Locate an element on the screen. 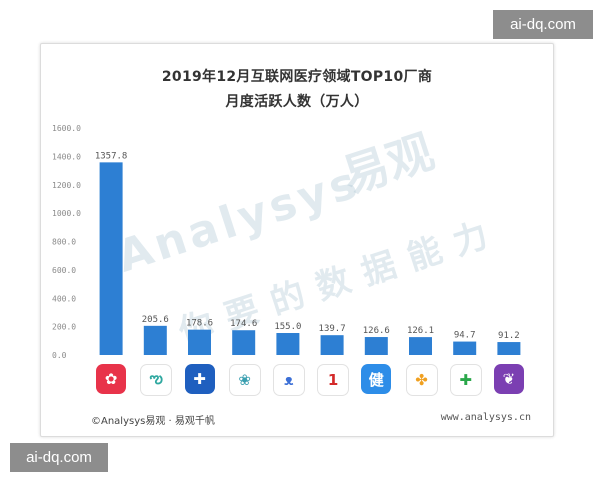  butterfly-icon: ఌ is located at coordinates (156, 380).